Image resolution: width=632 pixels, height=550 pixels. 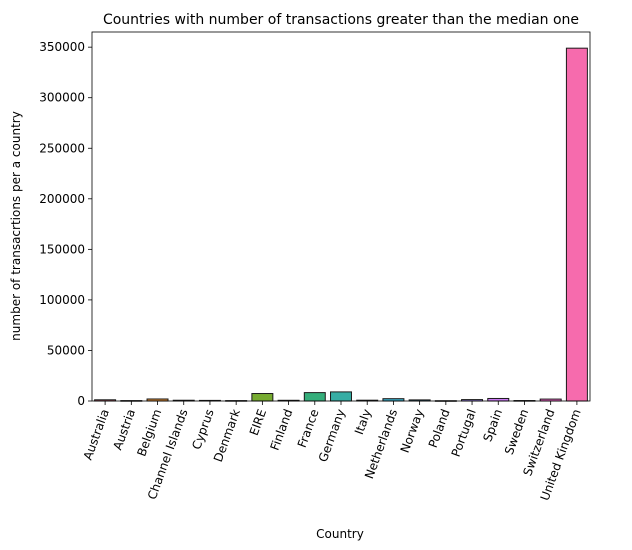 I want to click on y-tick-label: 0, so click(x=81, y=401).